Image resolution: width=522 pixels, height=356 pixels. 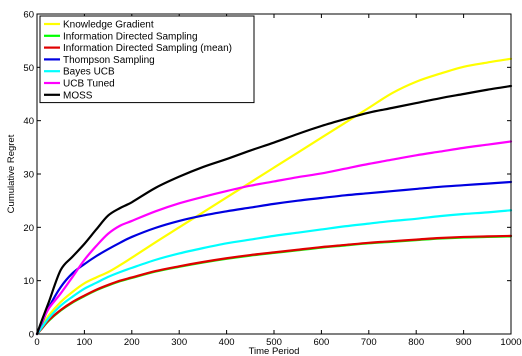 I want to click on x-tick-label: 800, so click(x=416, y=342).